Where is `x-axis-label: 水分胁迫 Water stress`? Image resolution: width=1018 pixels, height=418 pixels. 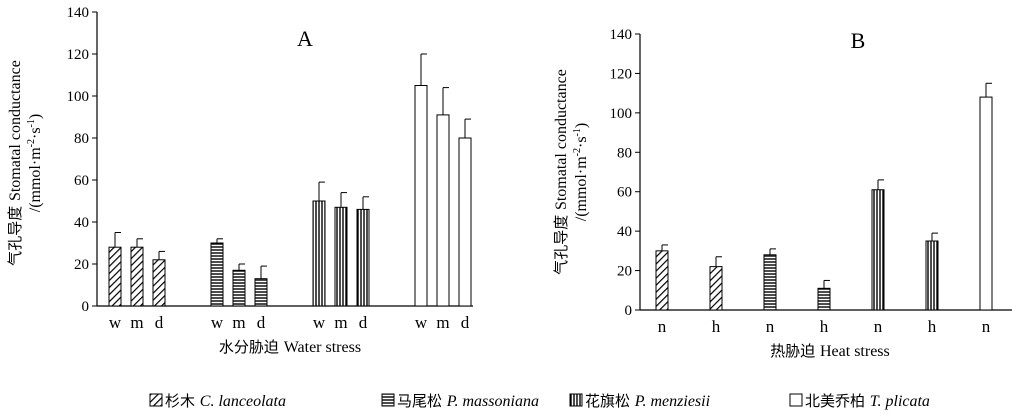
x-axis-label: 水分胁迫 Water stress is located at coordinates (290, 347).